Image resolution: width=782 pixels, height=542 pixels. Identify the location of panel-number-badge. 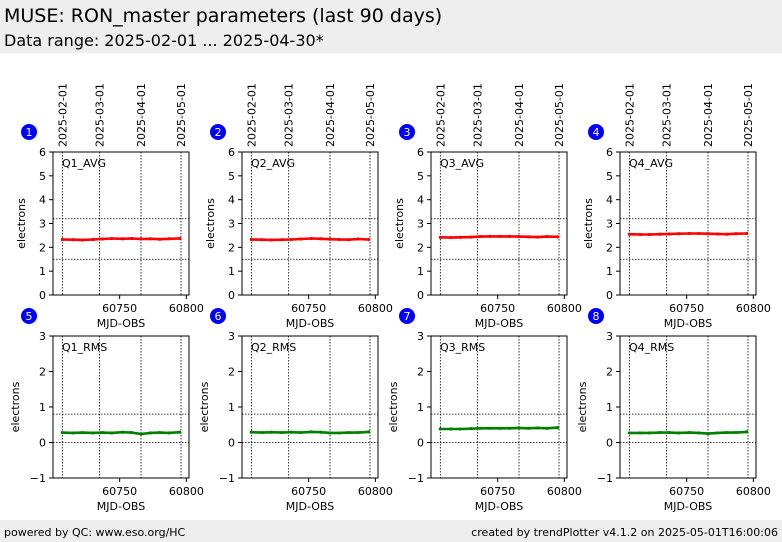
(29, 132).